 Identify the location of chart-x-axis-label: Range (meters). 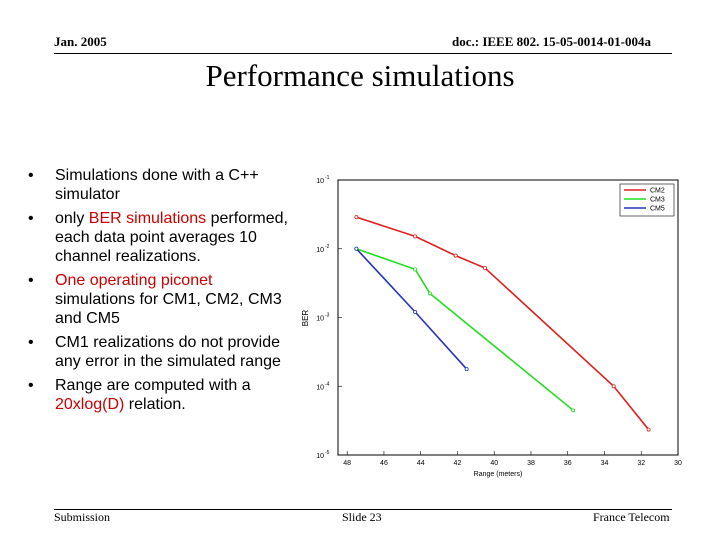
(498, 474).